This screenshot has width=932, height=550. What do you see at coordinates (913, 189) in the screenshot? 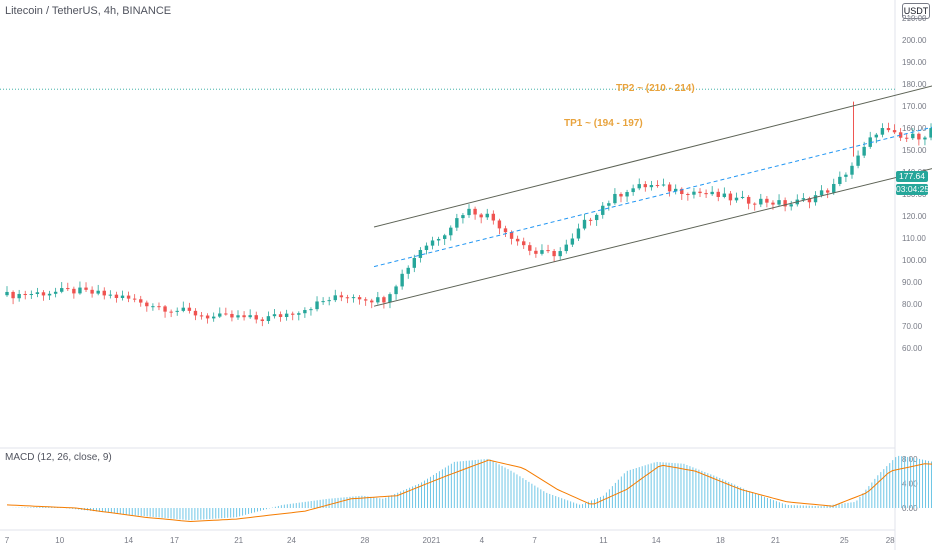
I see `countdown-tag: 03:04:25` at bounding box center [913, 189].